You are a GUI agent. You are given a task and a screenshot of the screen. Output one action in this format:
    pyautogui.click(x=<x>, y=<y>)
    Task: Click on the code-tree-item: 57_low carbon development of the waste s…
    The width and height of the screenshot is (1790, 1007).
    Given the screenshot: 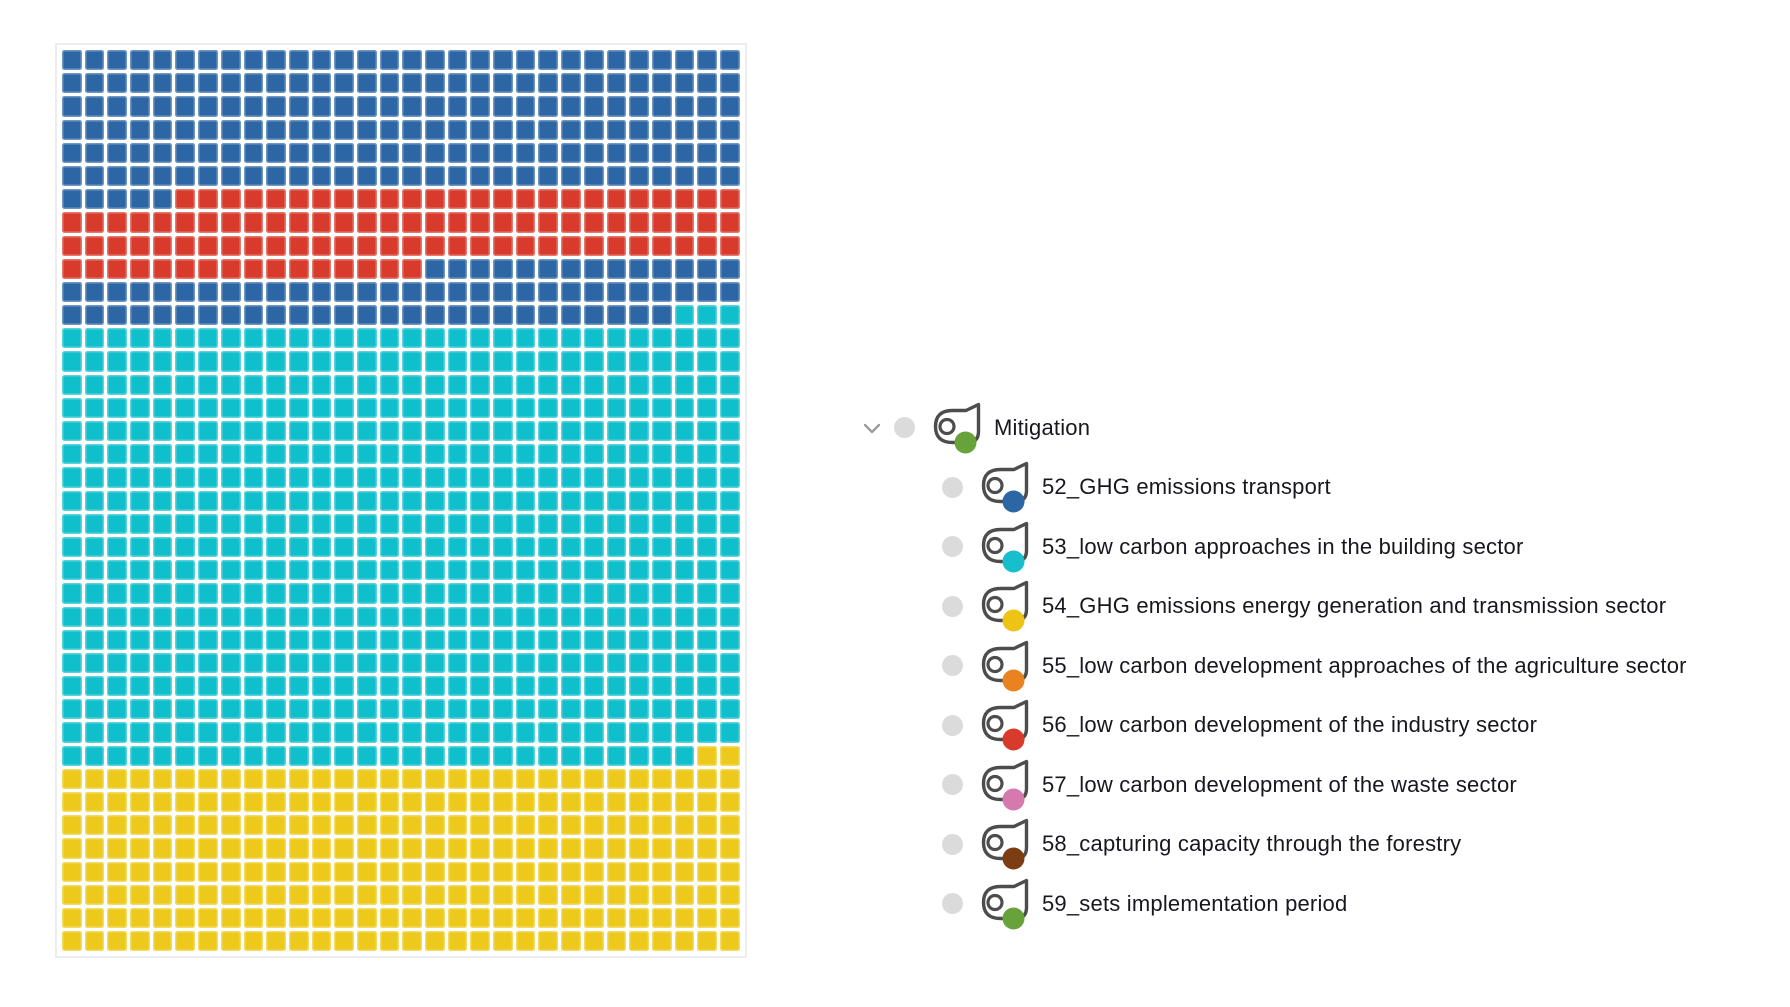 What is the action you would take?
    pyautogui.click(x=1273, y=785)
    